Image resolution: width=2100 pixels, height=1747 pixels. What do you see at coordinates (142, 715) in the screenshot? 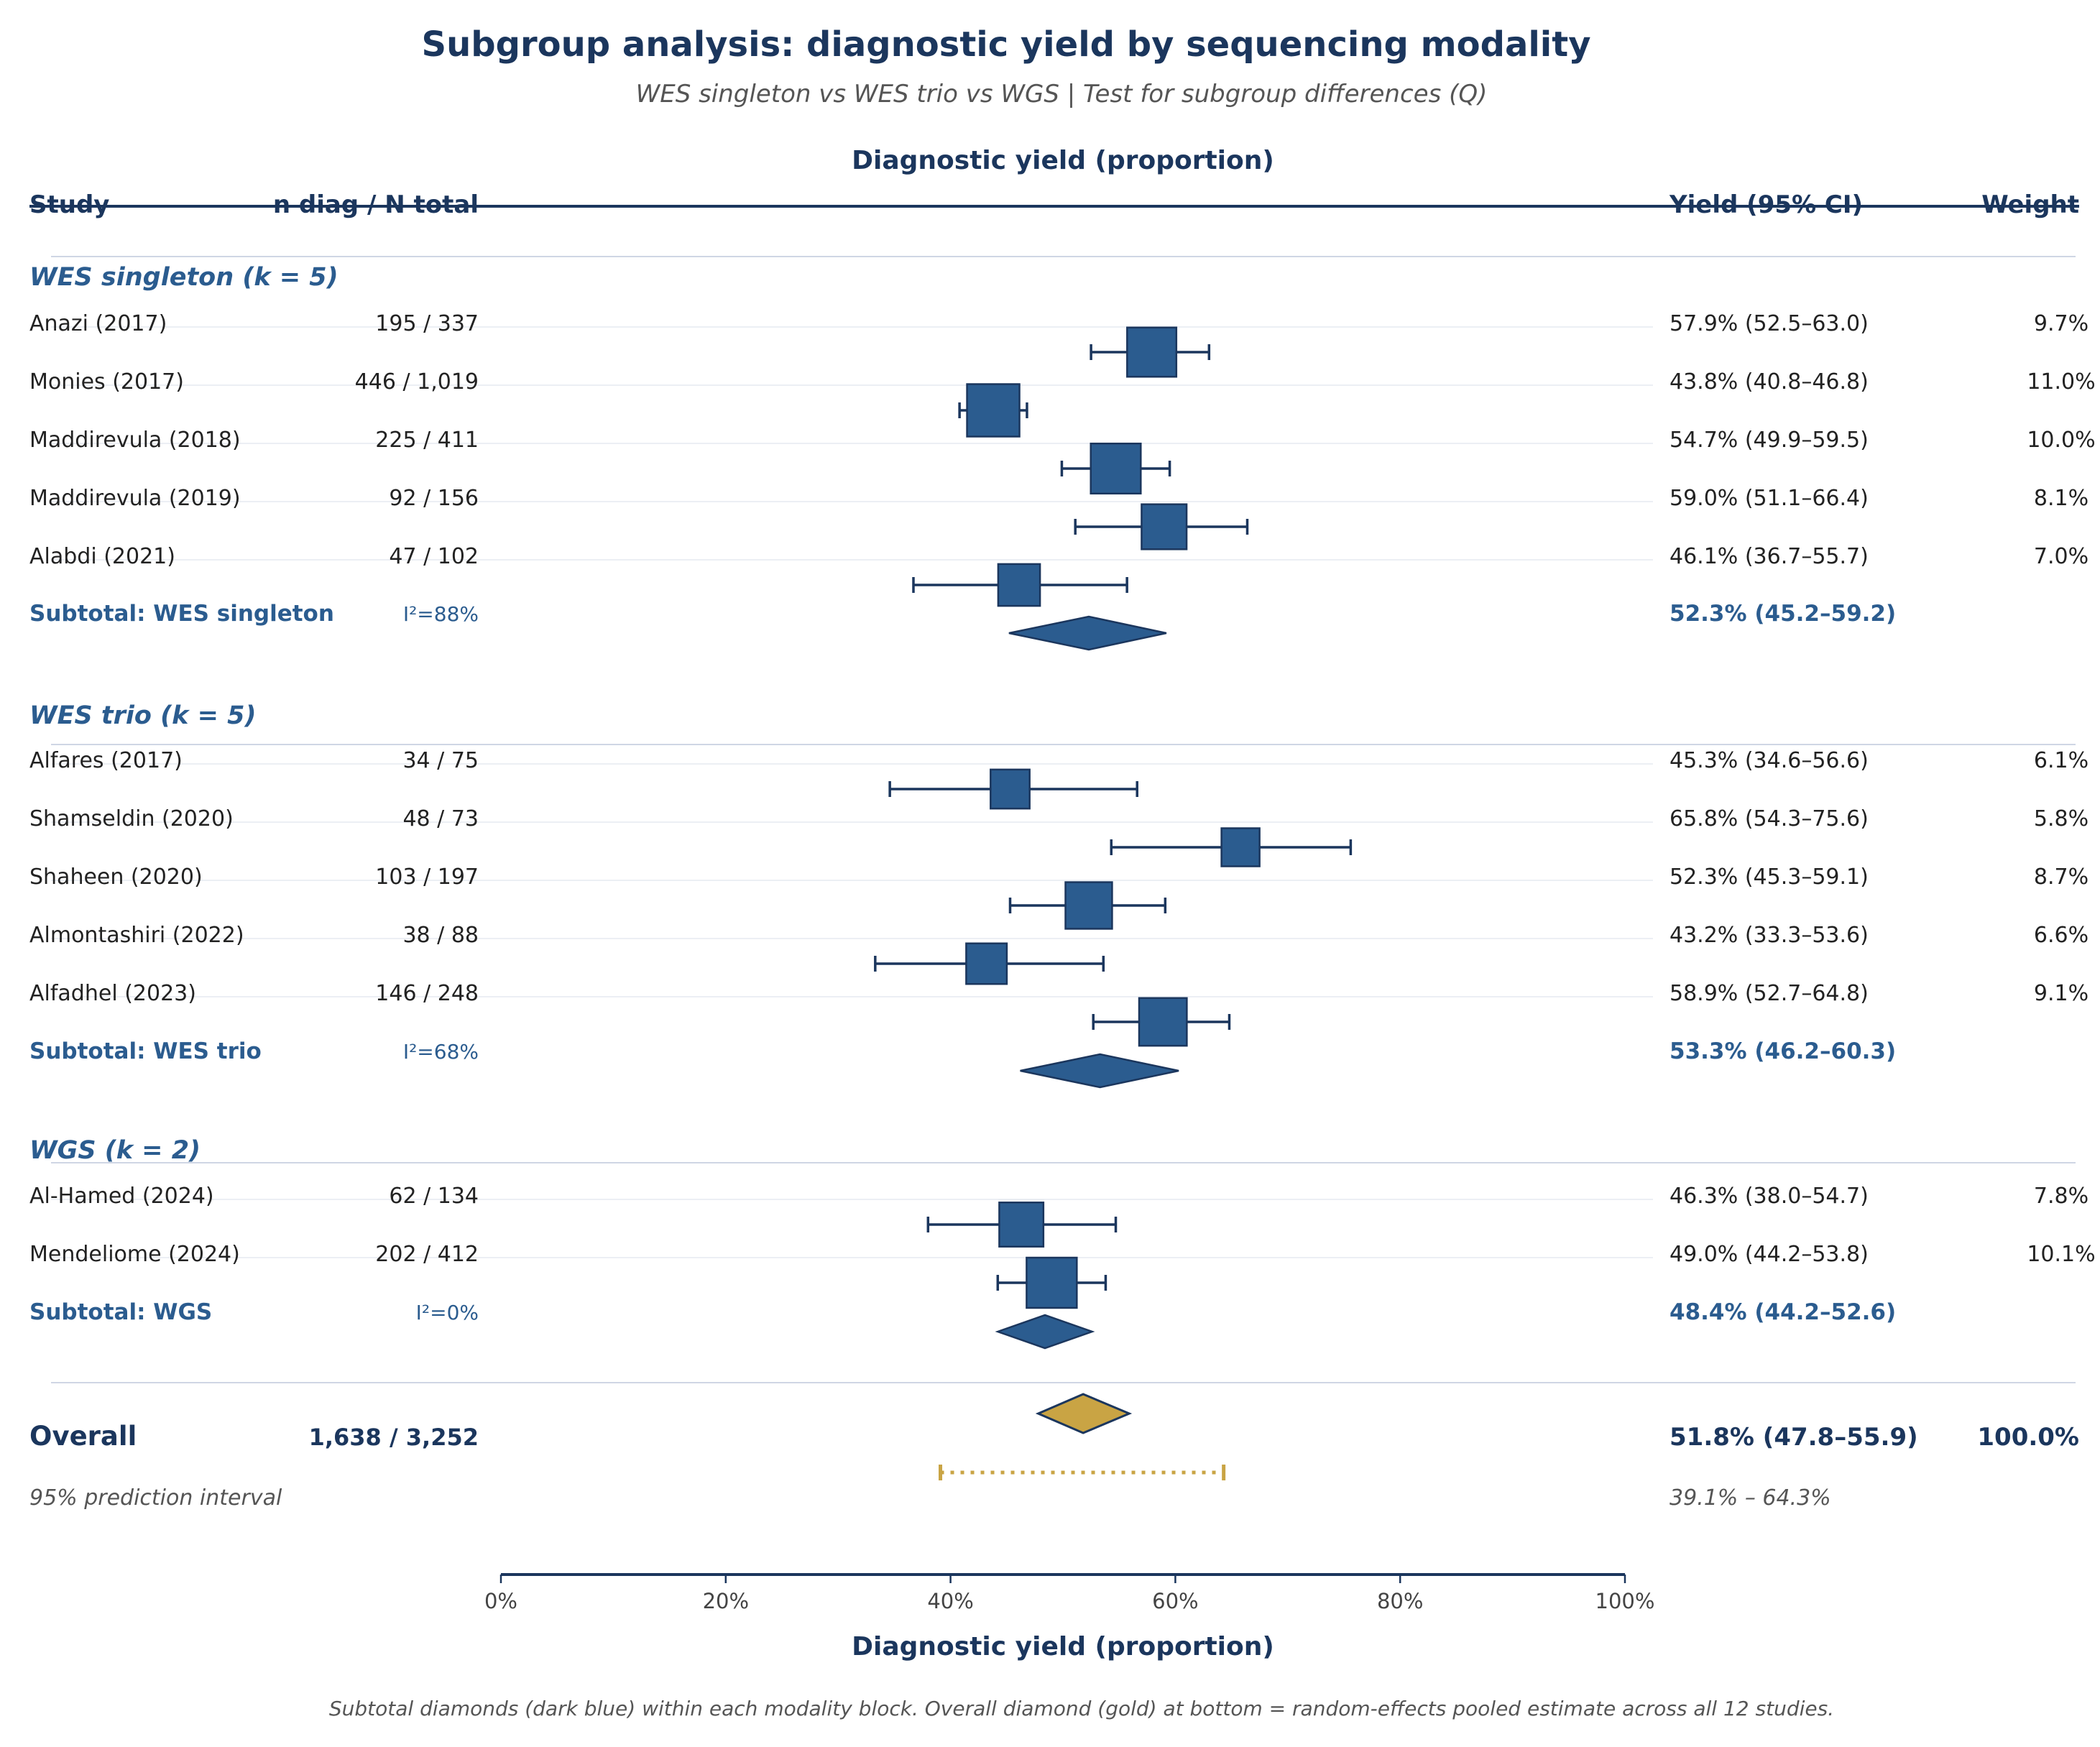
I see `group-label: WES trio (k = 5)` at bounding box center [142, 715].